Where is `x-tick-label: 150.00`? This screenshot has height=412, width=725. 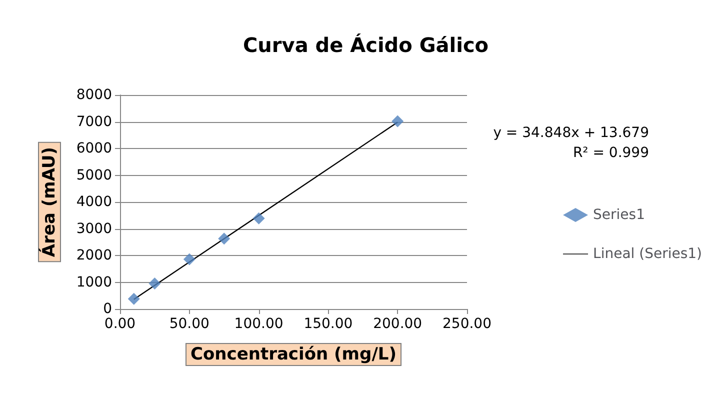 x-tick-label: 150.00 is located at coordinates (328, 324).